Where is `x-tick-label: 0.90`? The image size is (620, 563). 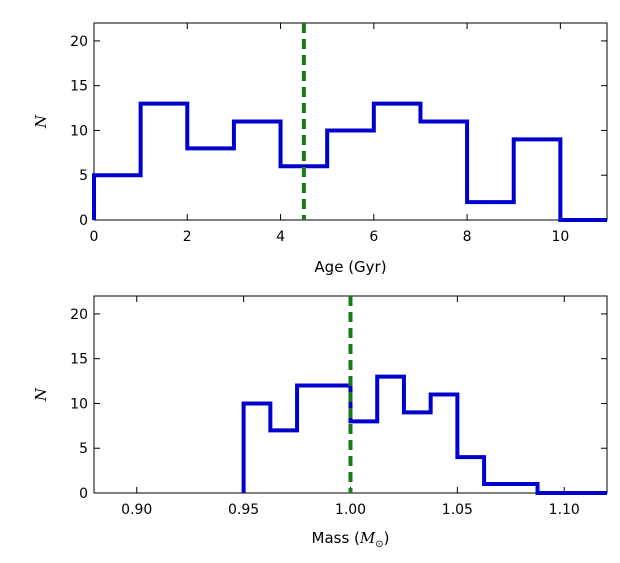 x-tick-label: 0.90 is located at coordinates (136, 510).